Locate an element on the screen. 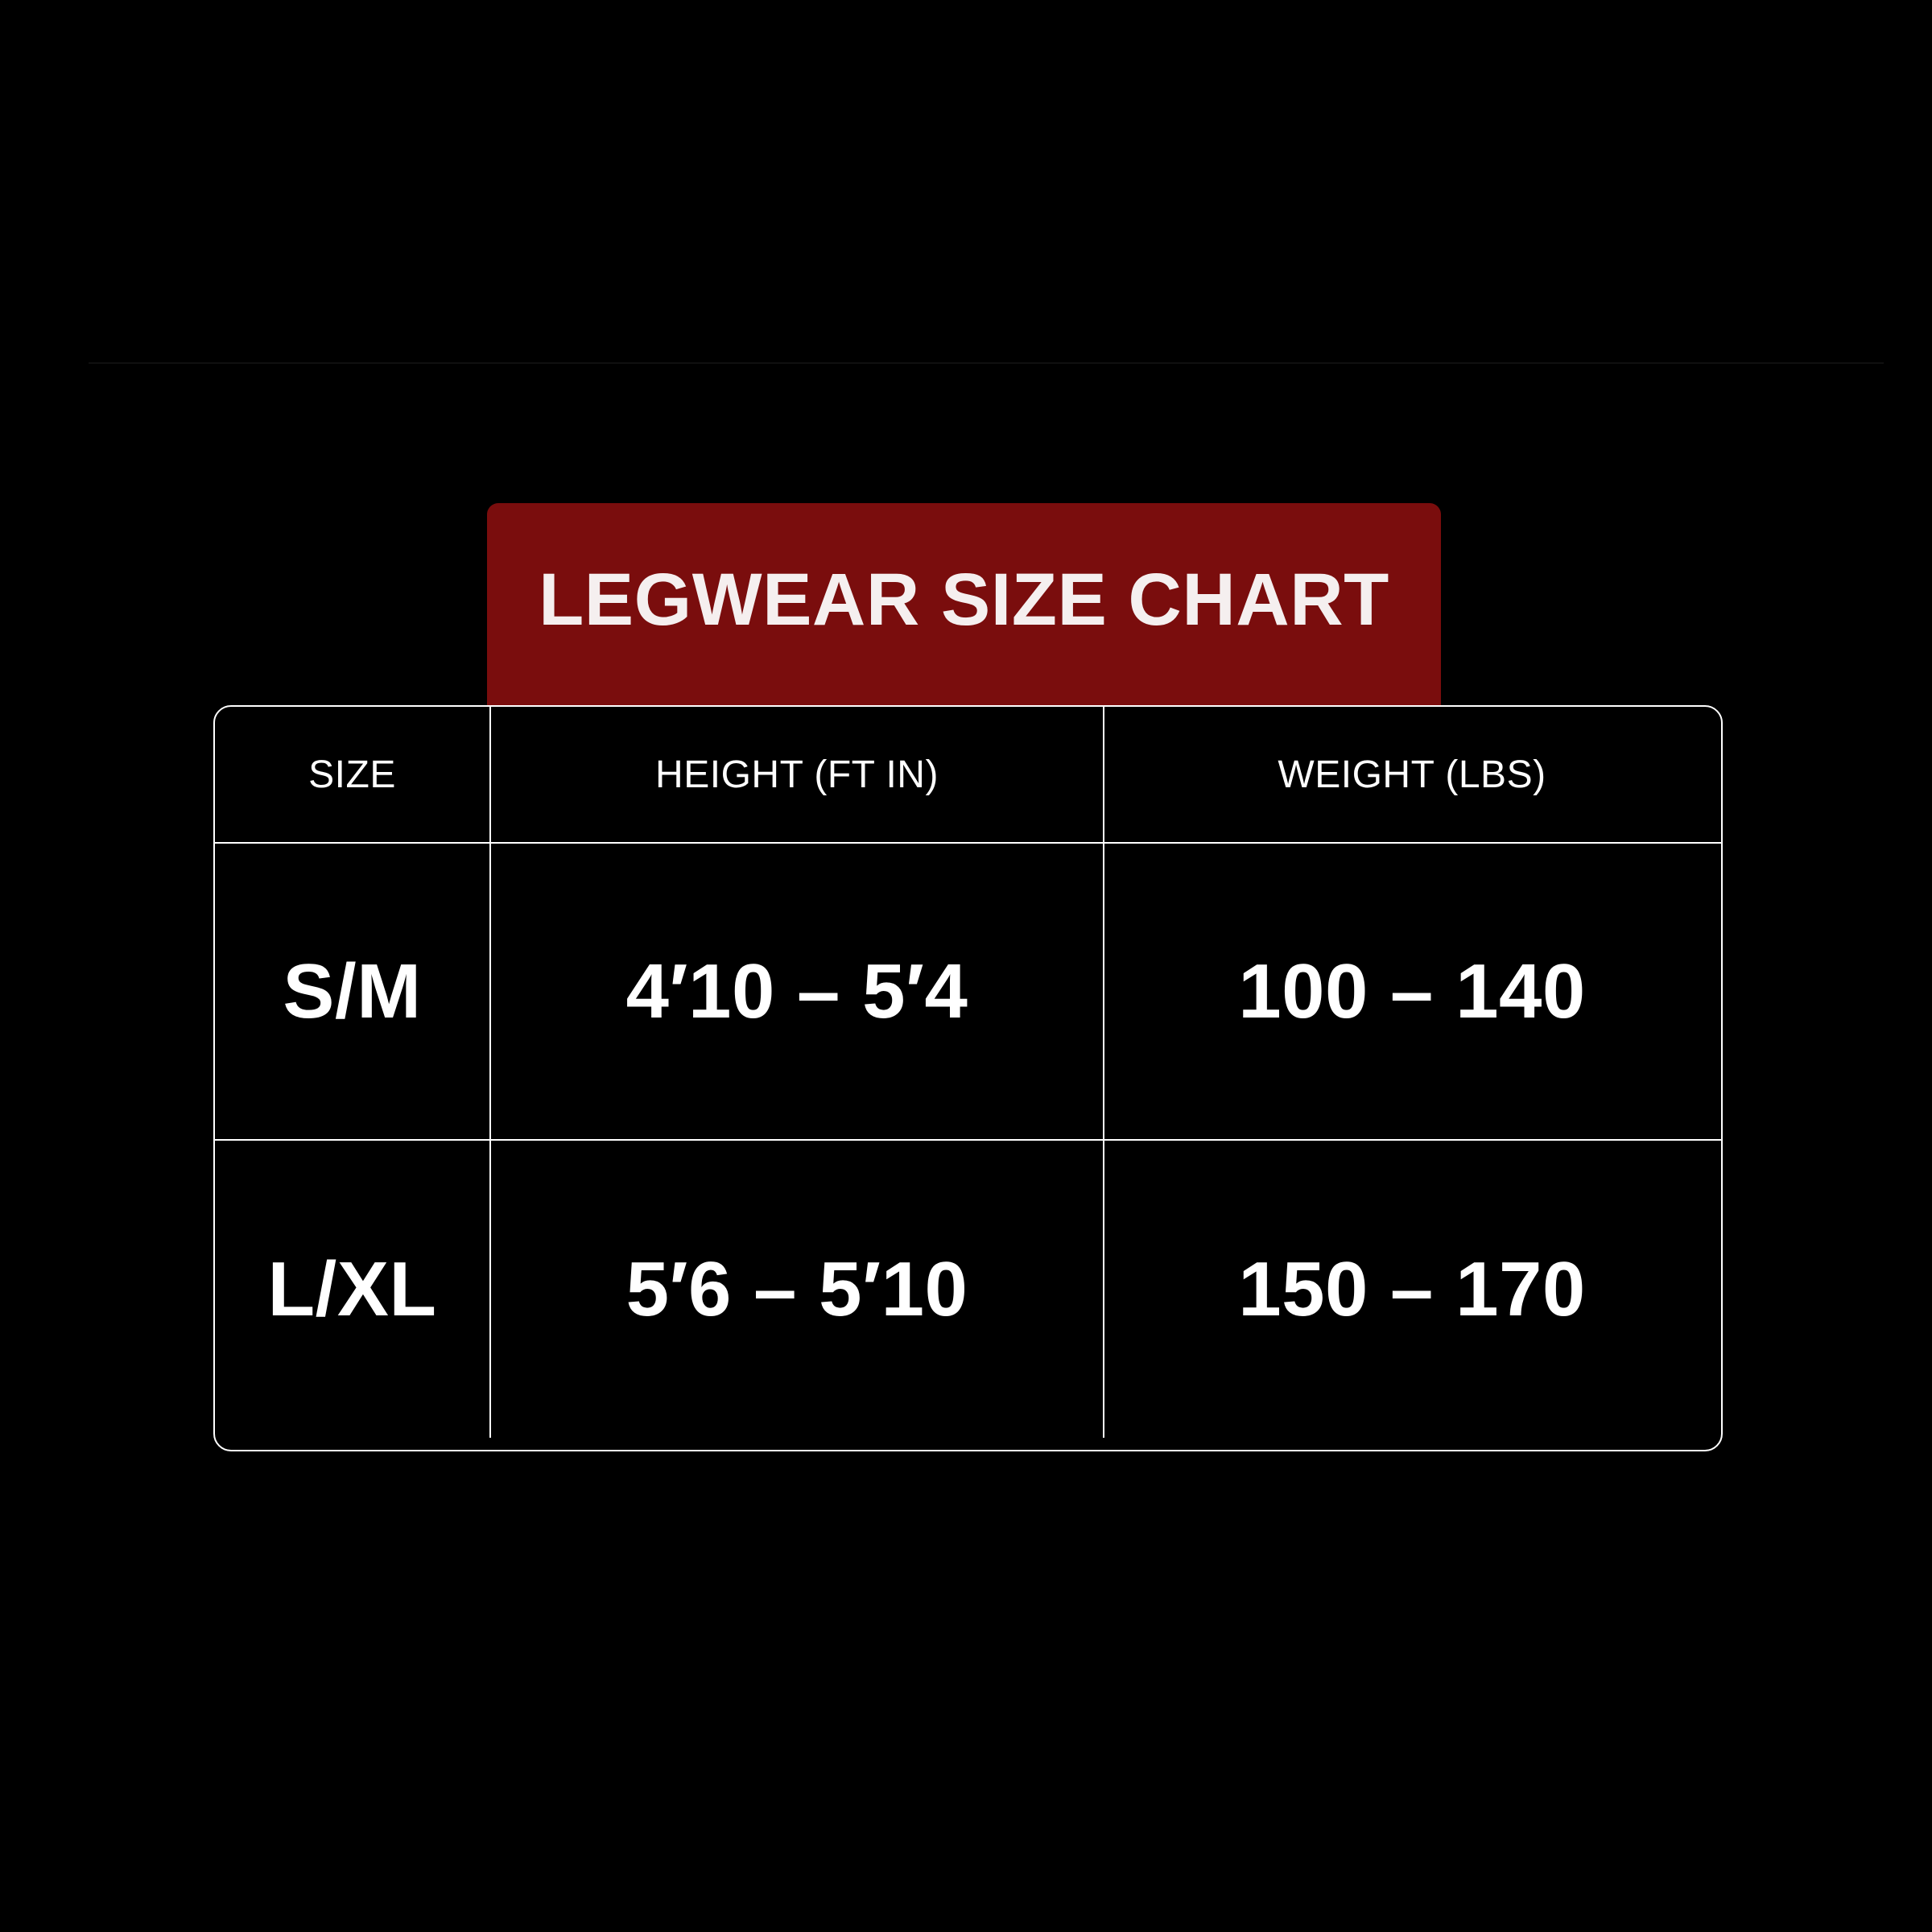  divider-line is located at coordinates (986, 363).